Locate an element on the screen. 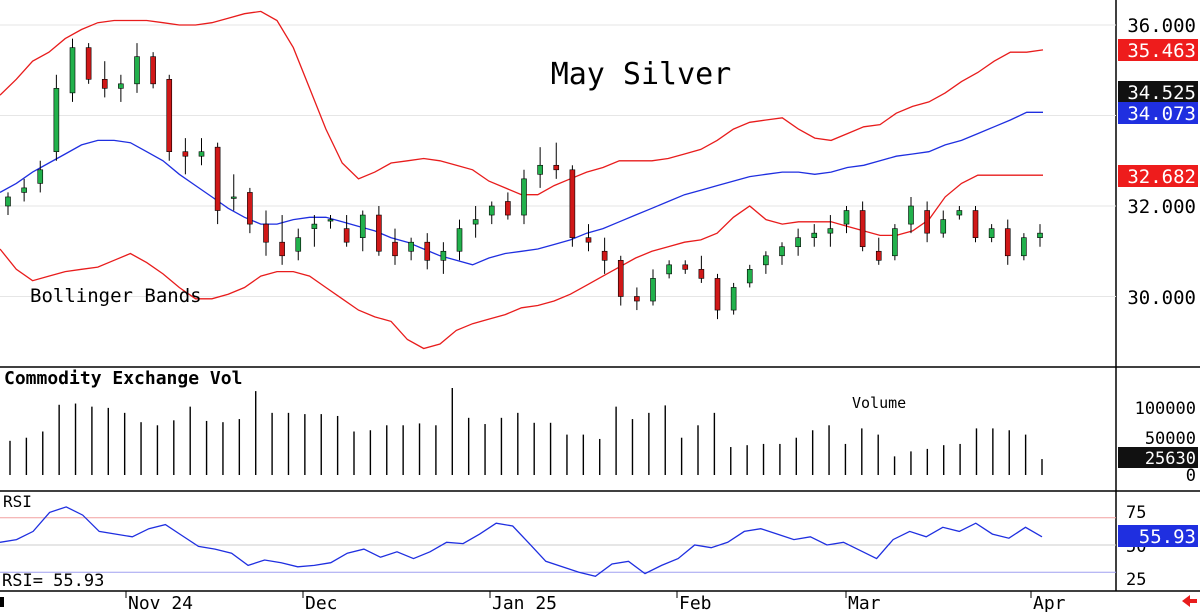 The width and height of the screenshot is (1200, 612). rsi-tick: 75 is located at coordinates (1136, 513).